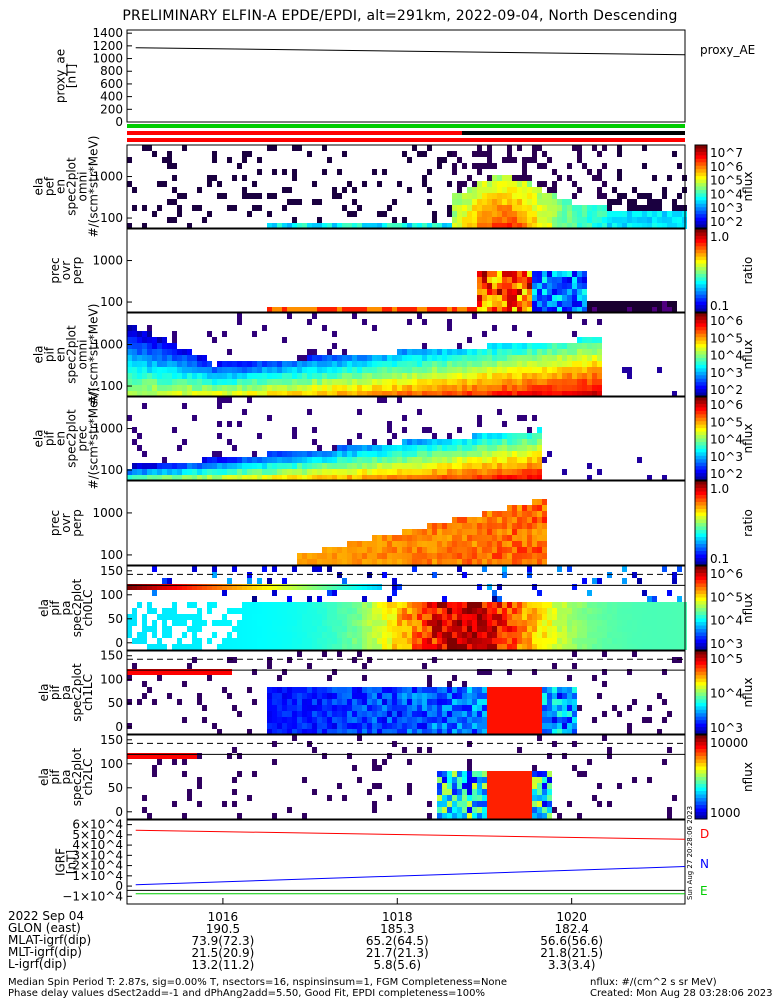 Image resolution: width=775 pixels, height=1000 pixels. I want to click on ylabel-1-3: spec2plot, so click(72, 186).